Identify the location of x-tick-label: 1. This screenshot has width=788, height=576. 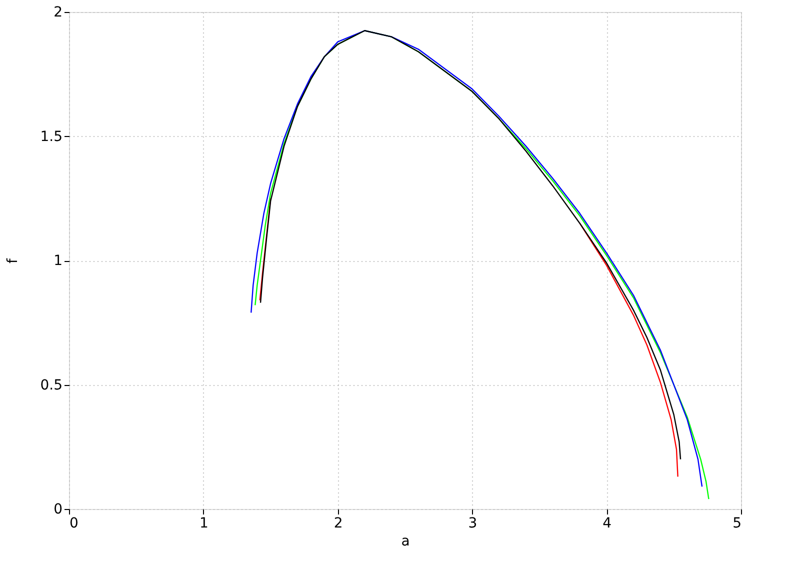
(203, 524).